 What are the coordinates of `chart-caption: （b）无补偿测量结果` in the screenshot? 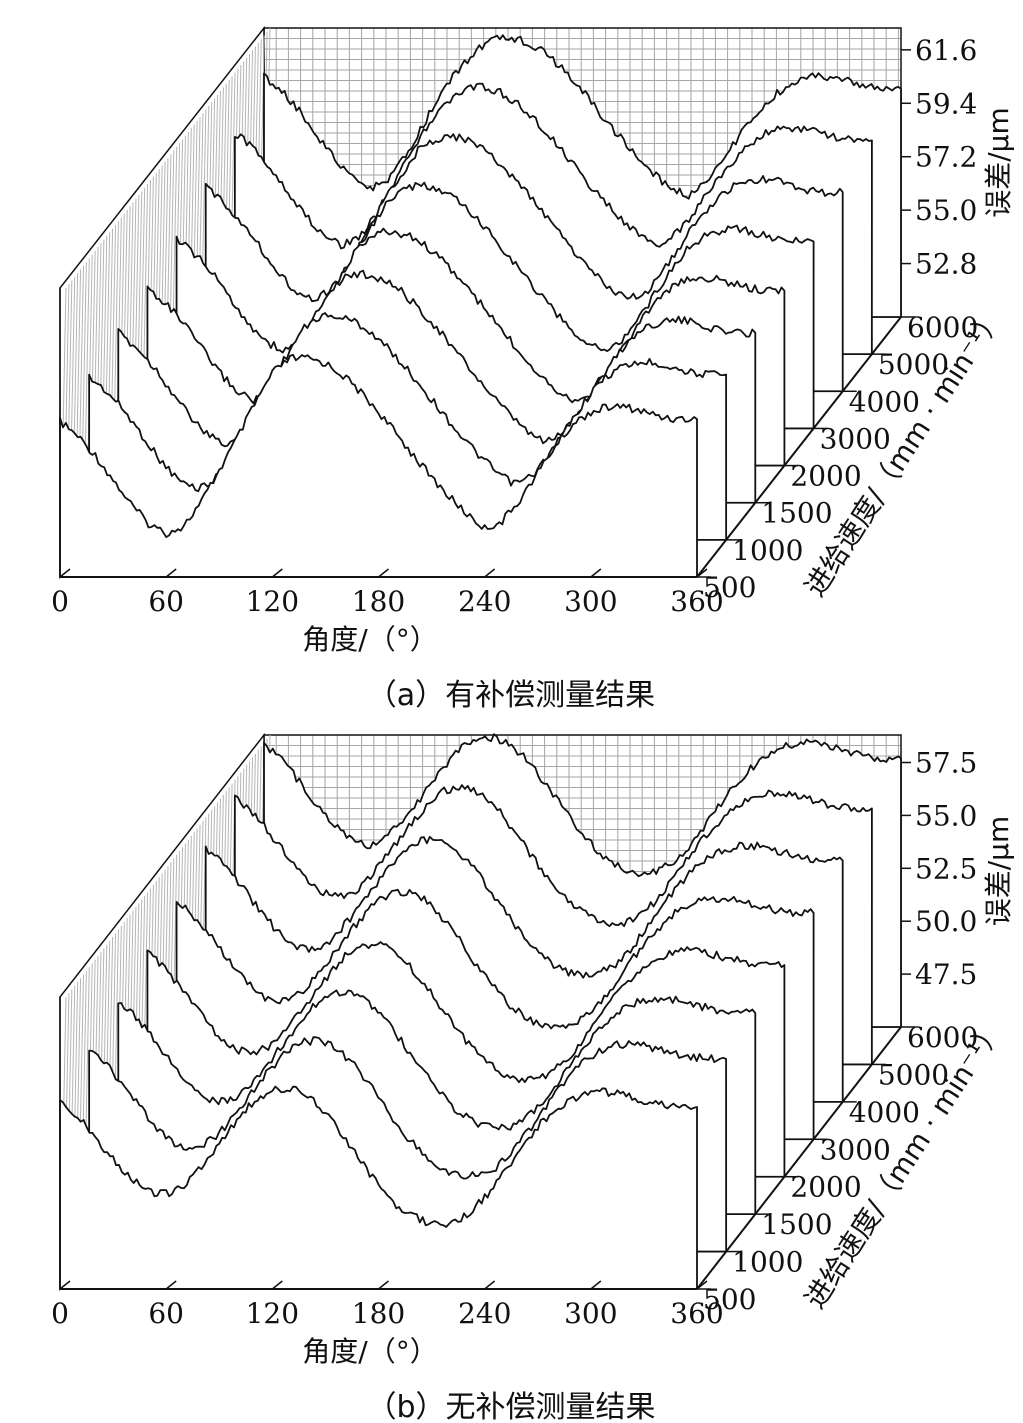 It's located at (510, 1406).